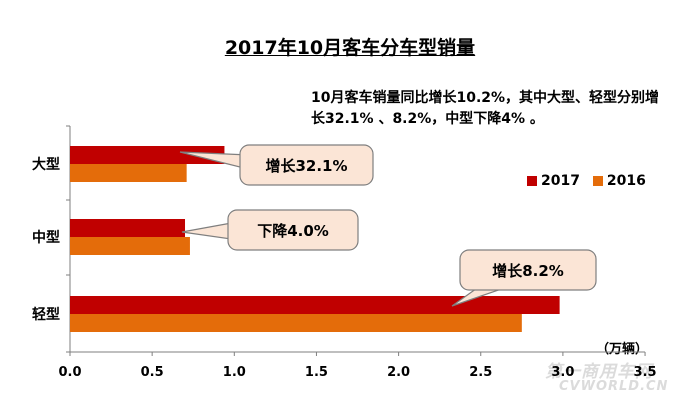 The image size is (700, 405). Describe the element at coordinates (316, 372) in the screenshot. I see `x-tick-label: 1.5` at that location.